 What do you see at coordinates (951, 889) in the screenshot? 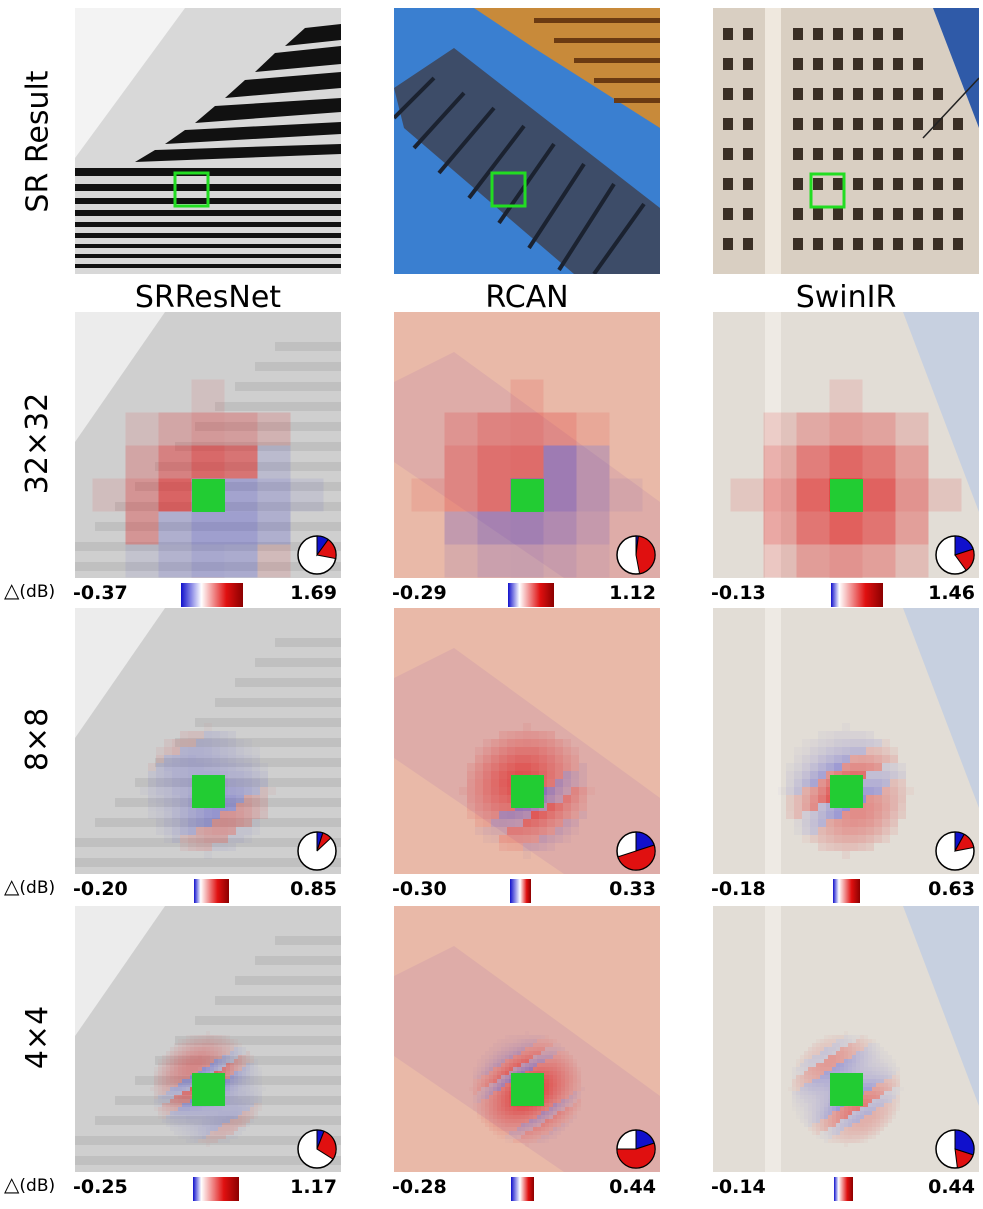
I see `scale-max-value: 0.63` at bounding box center [951, 889].